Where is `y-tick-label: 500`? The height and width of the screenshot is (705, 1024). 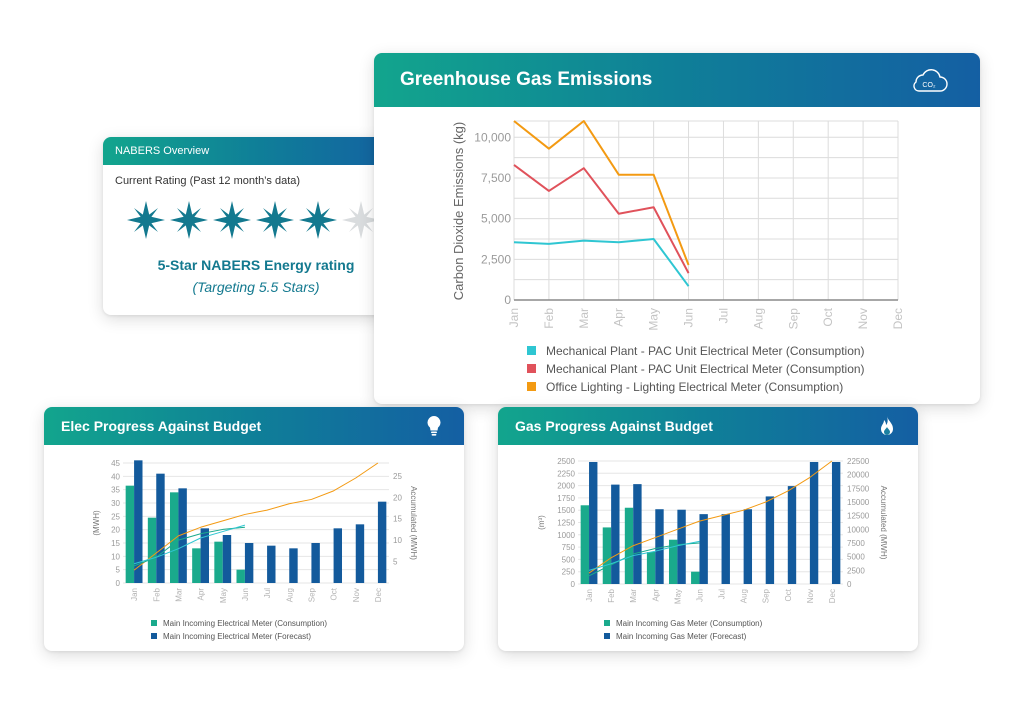 y-tick-label: 500 is located at coordinates (569, 559).